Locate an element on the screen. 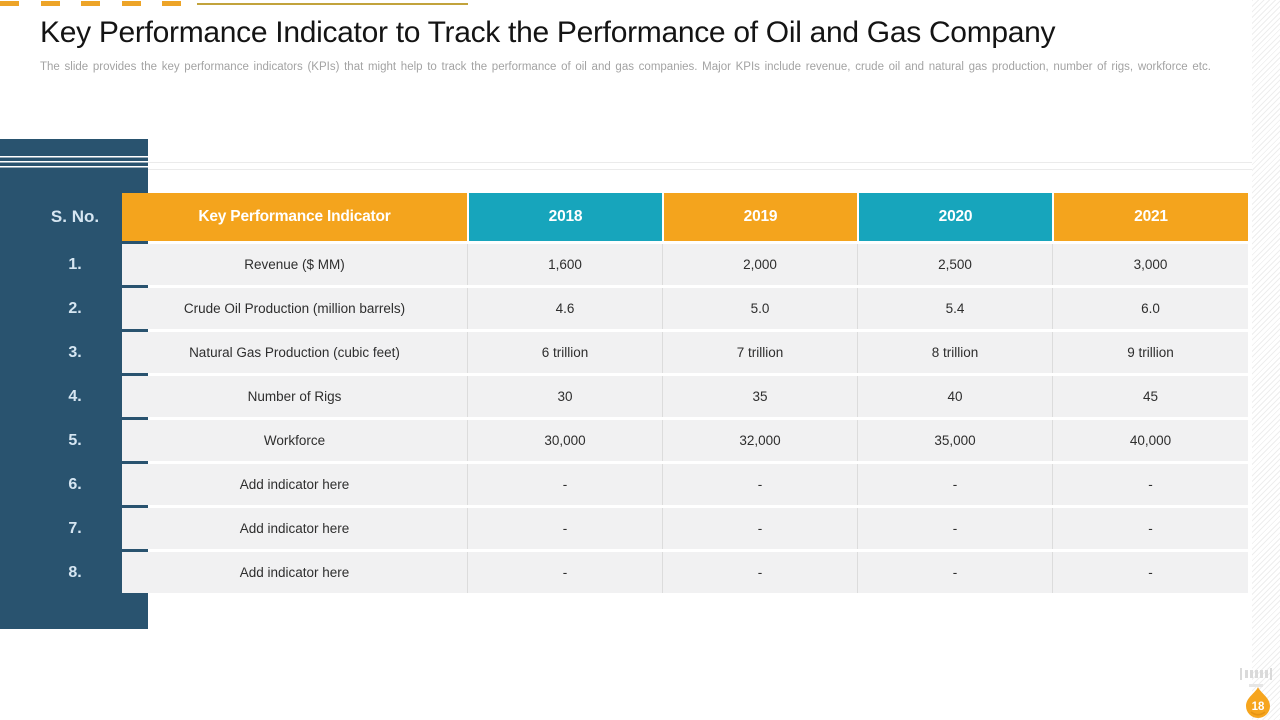 The width and height of the screenshot is (1280, 720). row-number: 8. is located at coordinates (75, 572).